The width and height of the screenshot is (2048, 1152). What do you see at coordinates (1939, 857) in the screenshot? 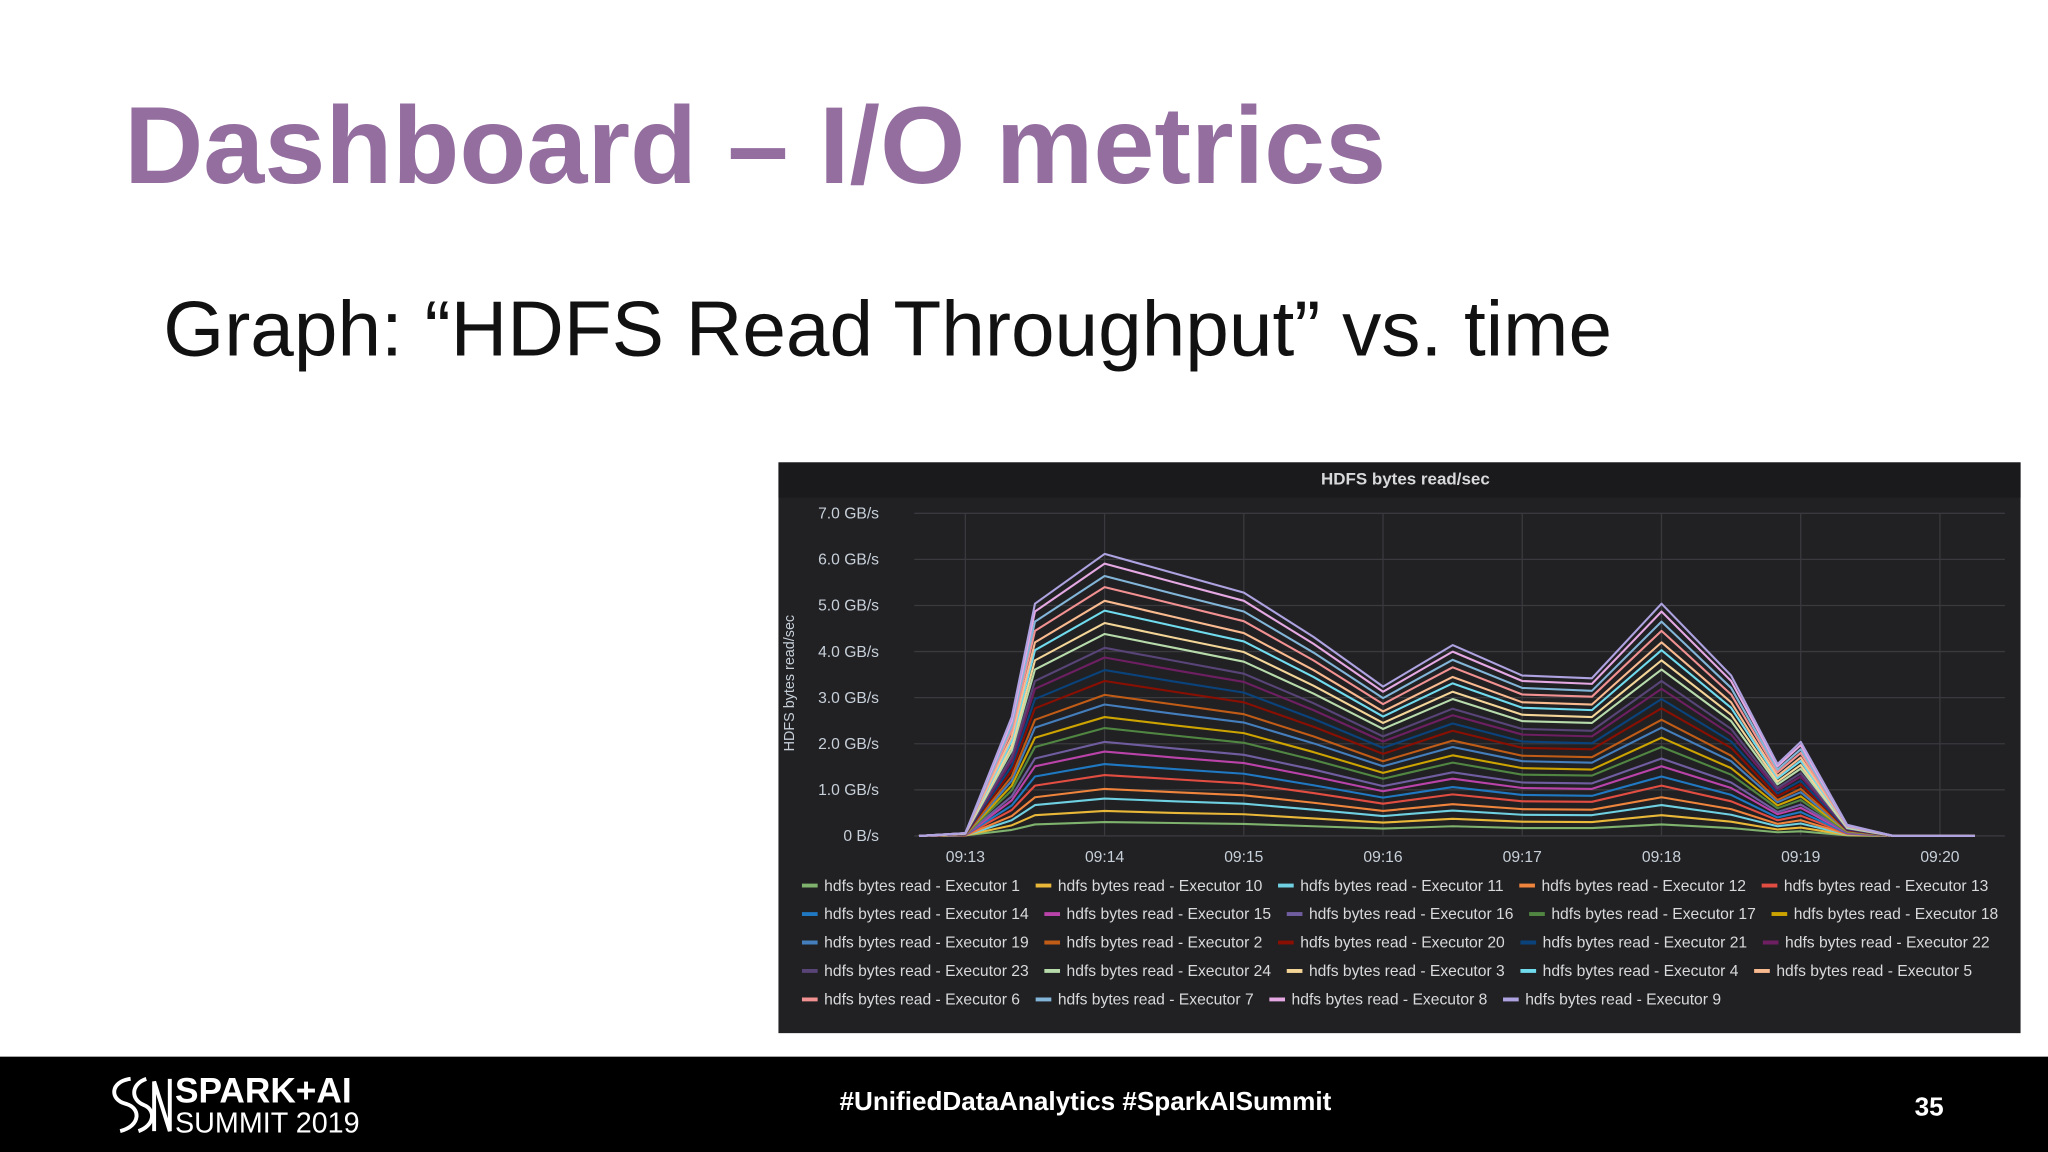
I see `x-tick-label: 09:20` at bounding box center [1939, 857].